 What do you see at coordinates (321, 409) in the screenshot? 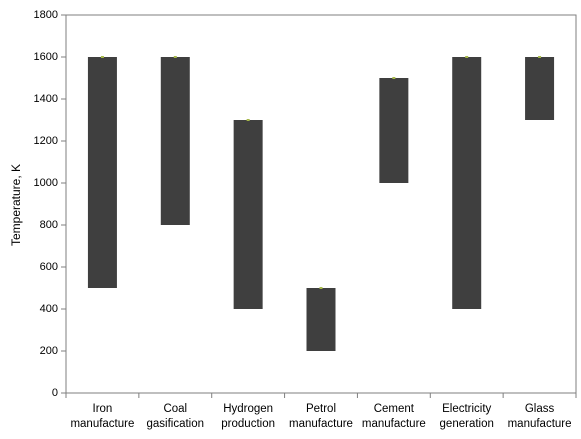
I see `x-category-label: Petrol` at bounding box center [321, 409].